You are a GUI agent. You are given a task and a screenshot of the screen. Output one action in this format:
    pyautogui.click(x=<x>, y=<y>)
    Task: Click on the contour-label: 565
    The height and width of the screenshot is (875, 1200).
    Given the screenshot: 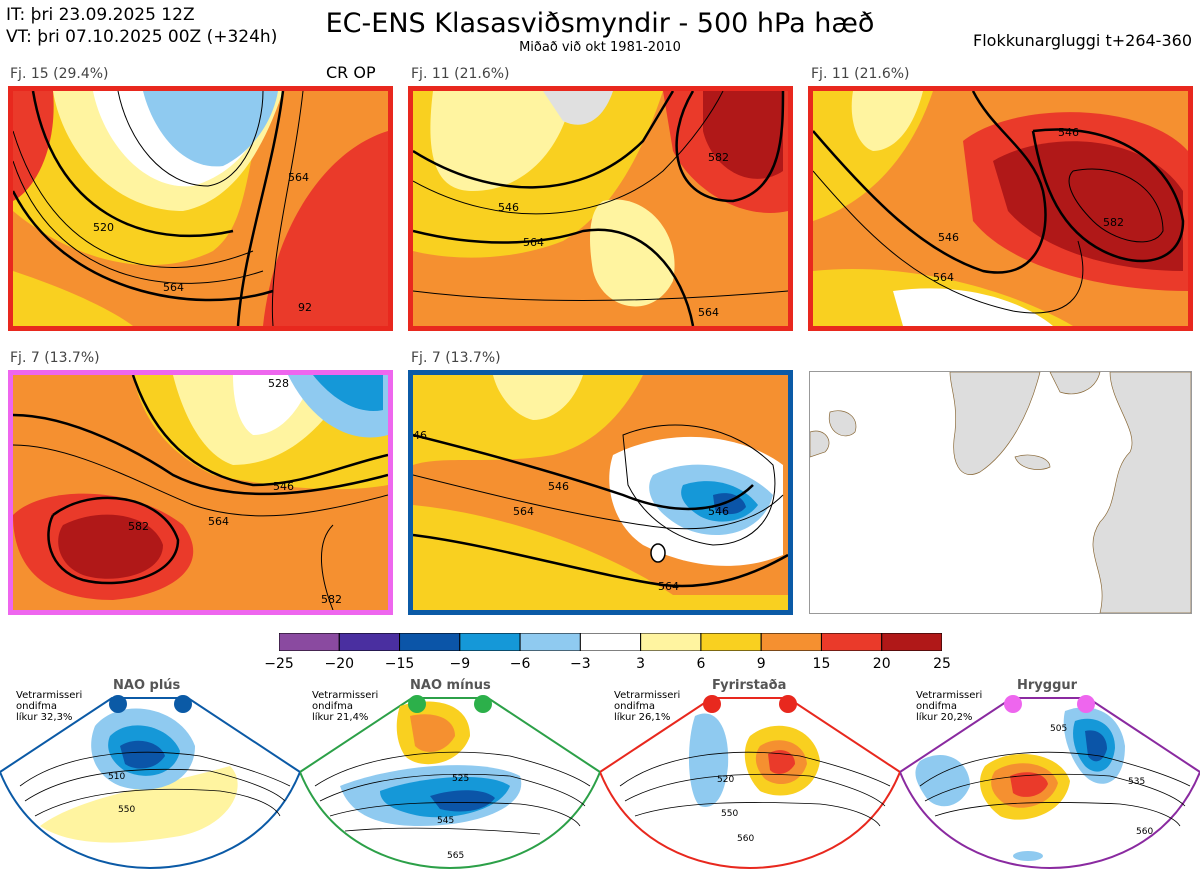 What is the action you would take?
    pyautogui.click(x=455, y=856)
    